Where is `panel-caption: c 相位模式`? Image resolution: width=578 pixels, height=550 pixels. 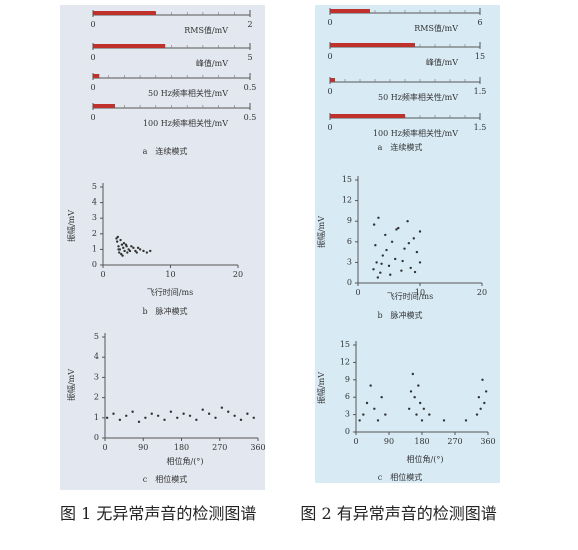 panel-caption: c 相位模式 is located at coordinates (400, 477).